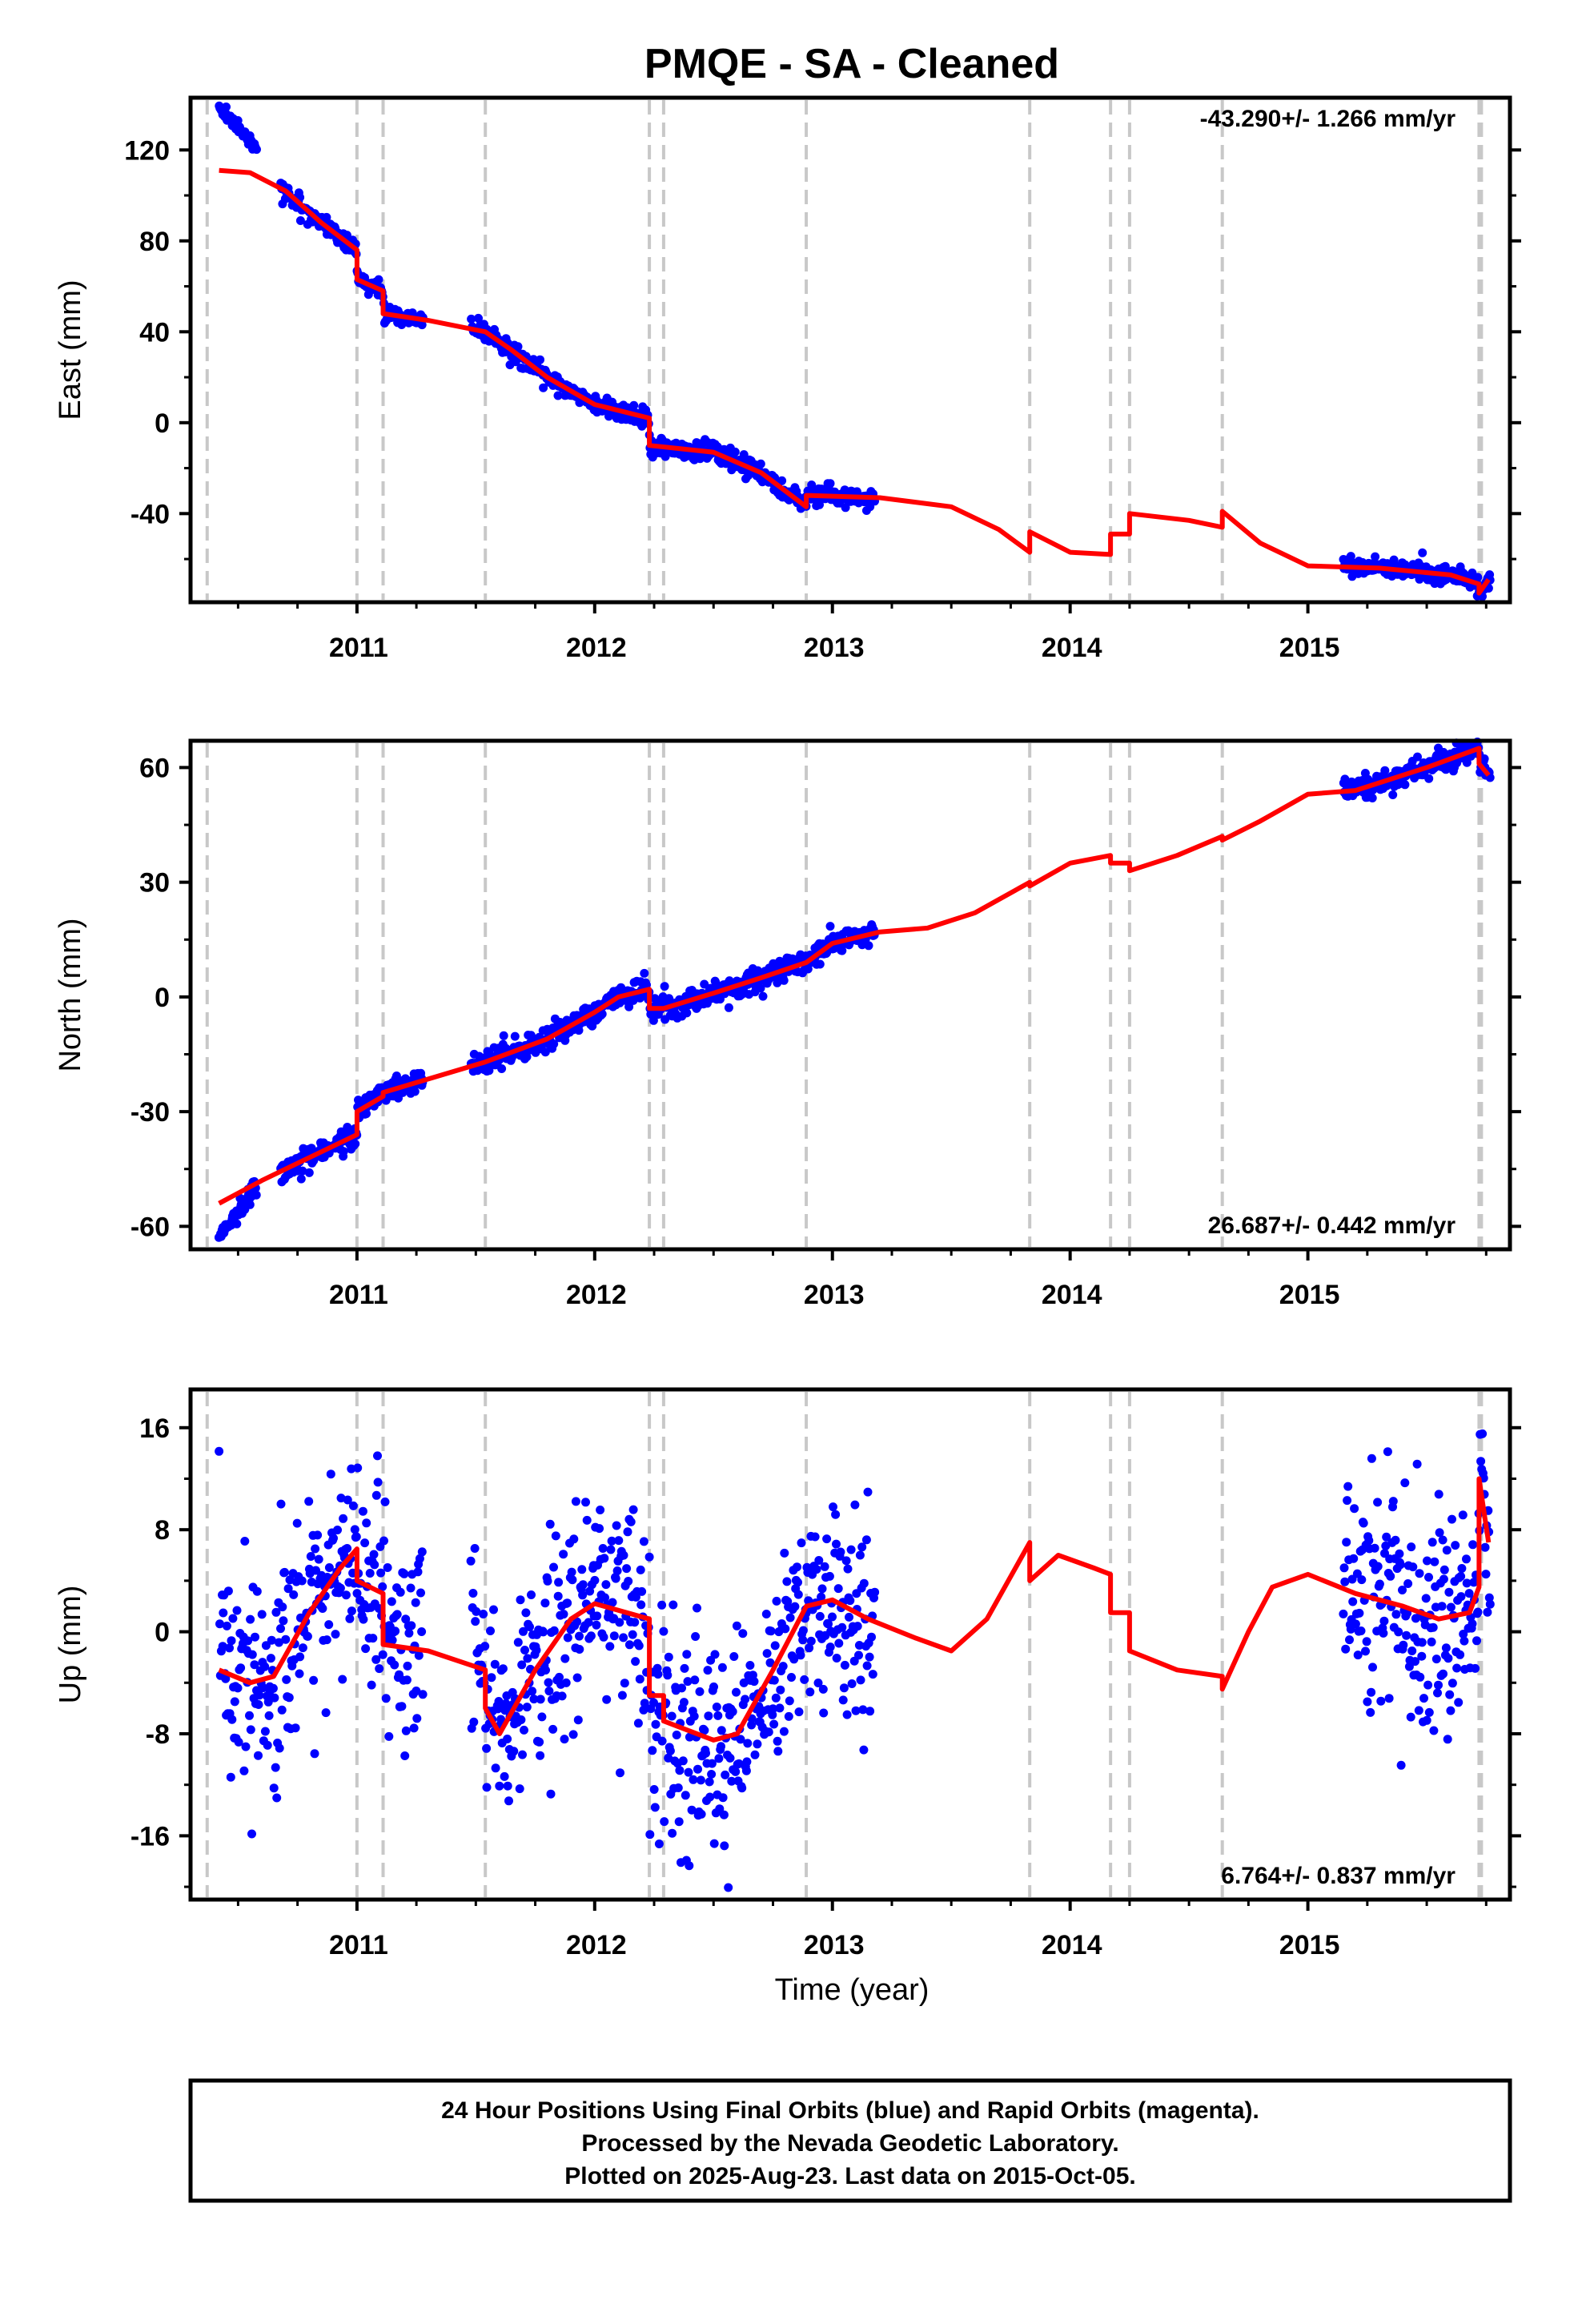  Describe the element at coordinates (596, 1945) in the screenshot. I see `x-tick-label: 2012` at that location.